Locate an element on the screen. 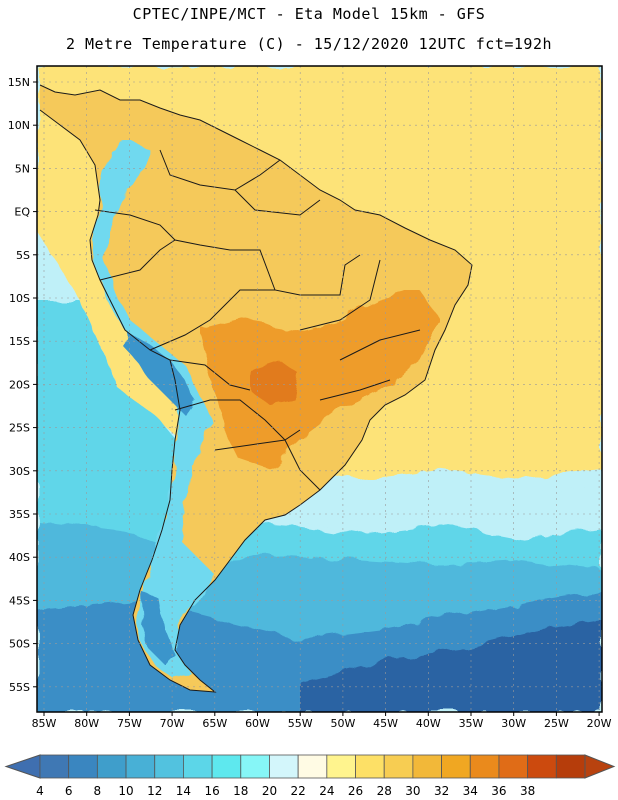  lat-tick-label: 5N is located at coordinates (22, 168).